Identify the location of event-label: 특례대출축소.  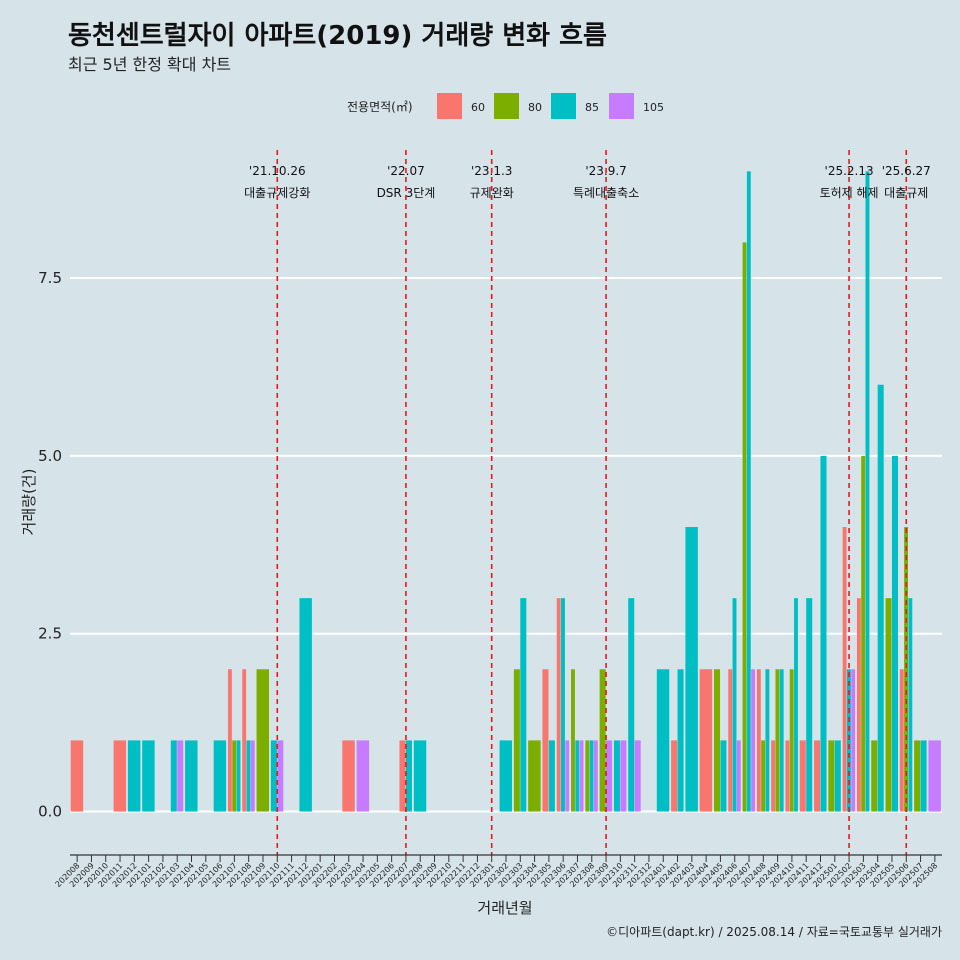
(606, 193).